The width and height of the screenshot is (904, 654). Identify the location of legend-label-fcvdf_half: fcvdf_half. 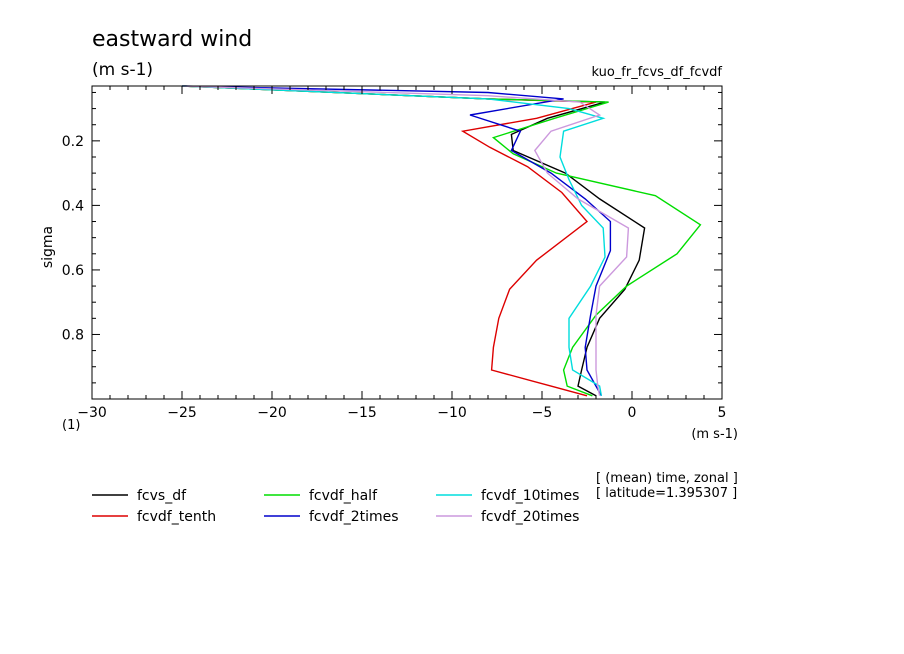
(343, 496).